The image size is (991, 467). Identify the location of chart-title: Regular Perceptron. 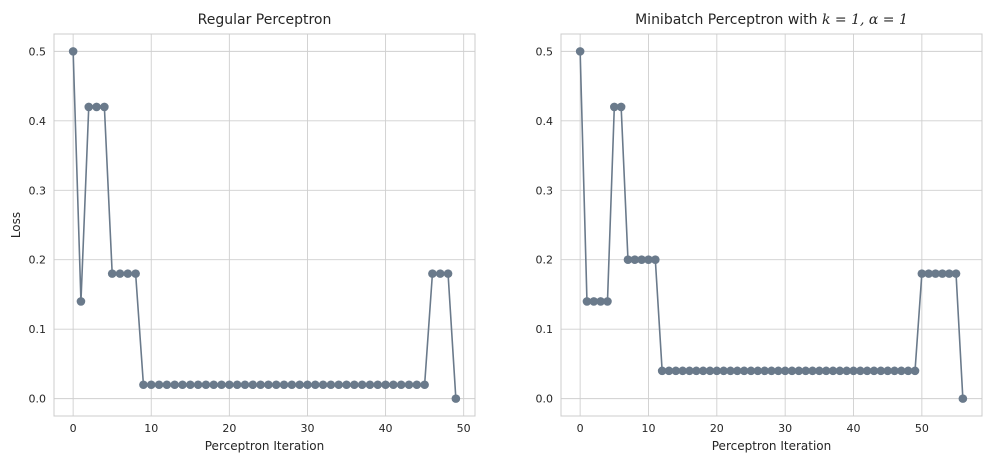
(265, 20).